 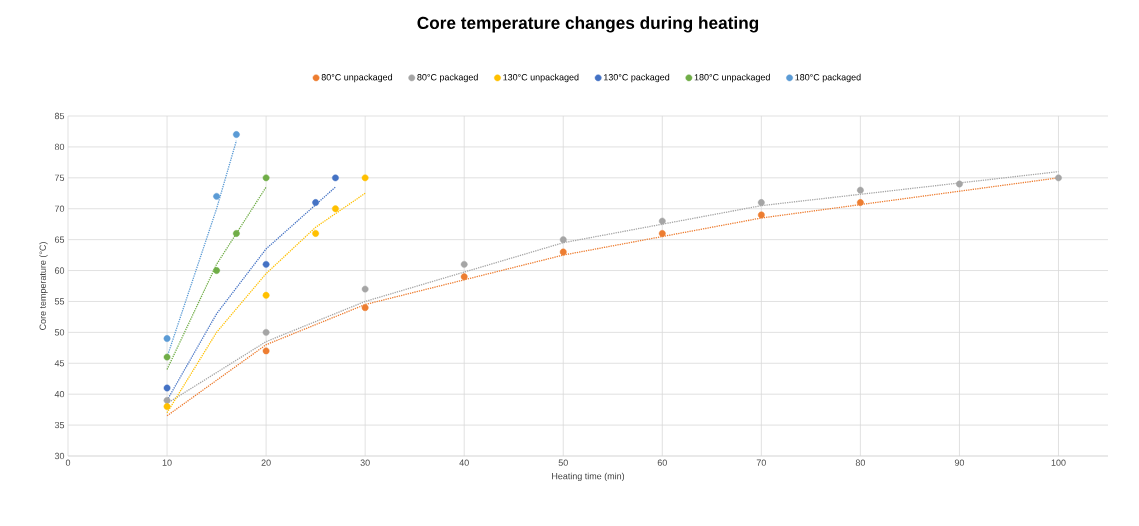 I want to click on legend-label: 180°C unpackaged, so click(x=732, y=78).